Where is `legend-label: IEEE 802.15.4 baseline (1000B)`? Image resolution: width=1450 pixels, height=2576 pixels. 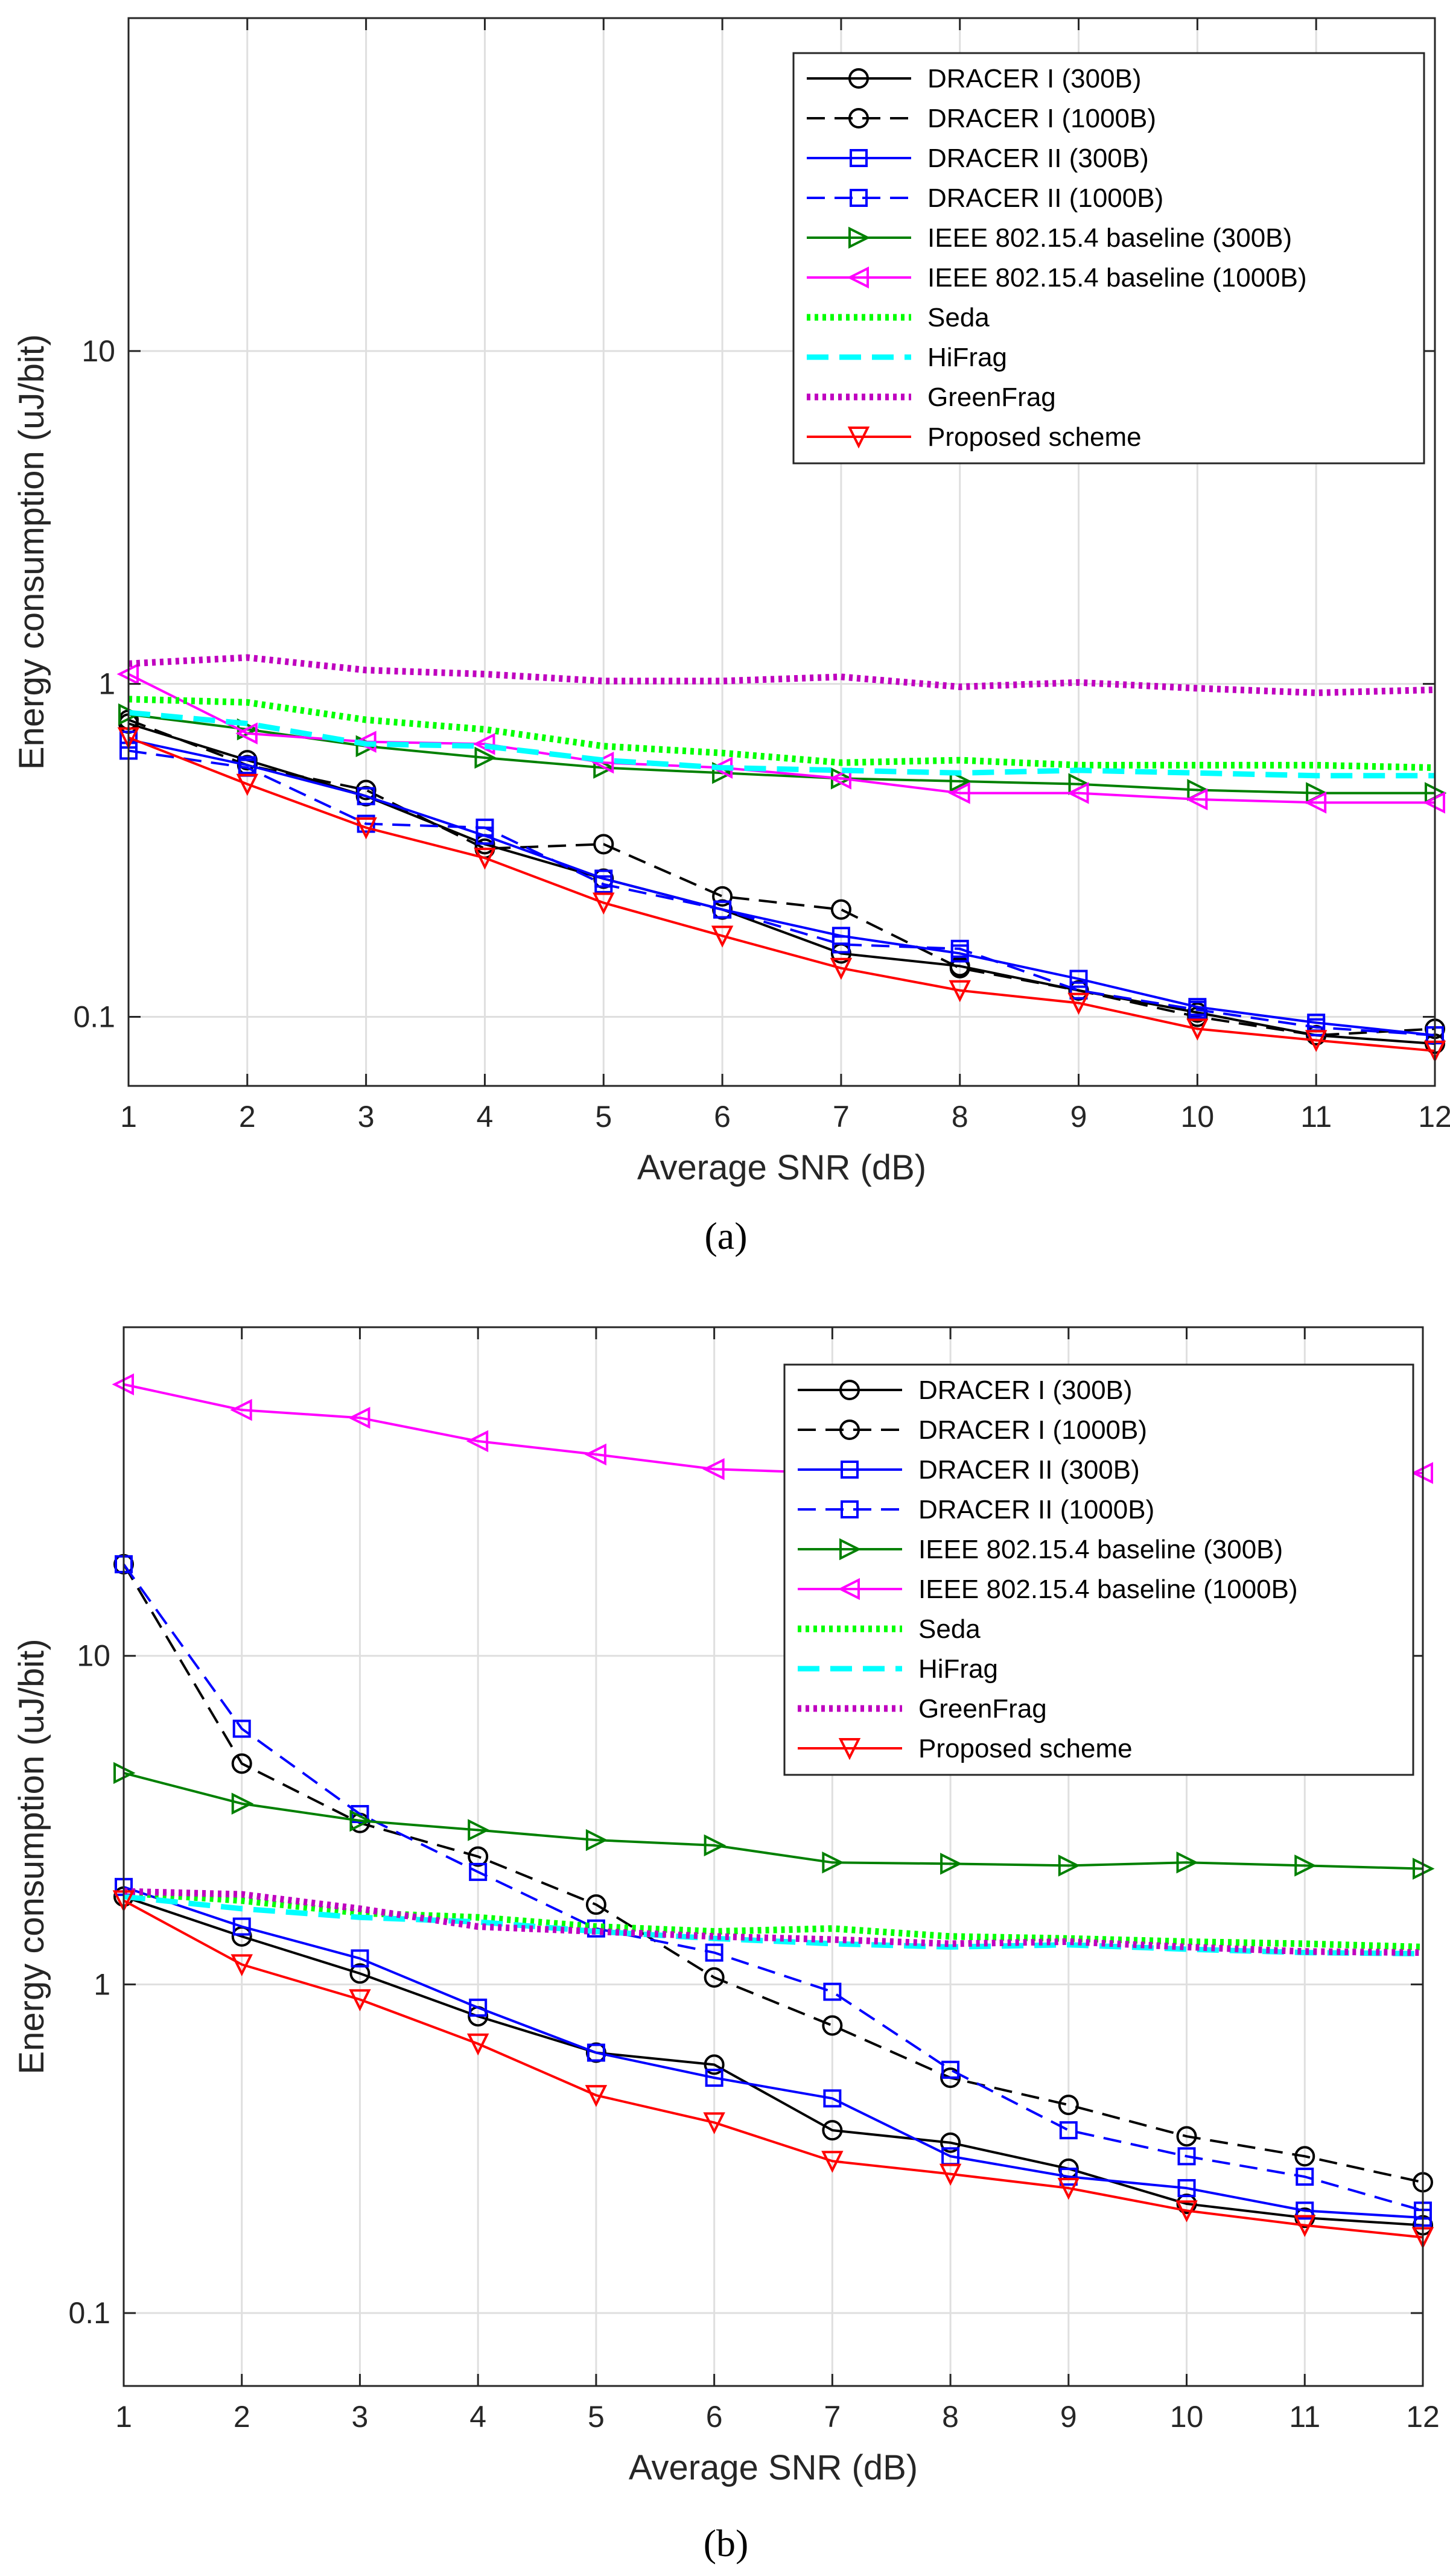 legend-label: IEEE 802.15.4 baseline (1000B) is located at coordinates (1117, 278).